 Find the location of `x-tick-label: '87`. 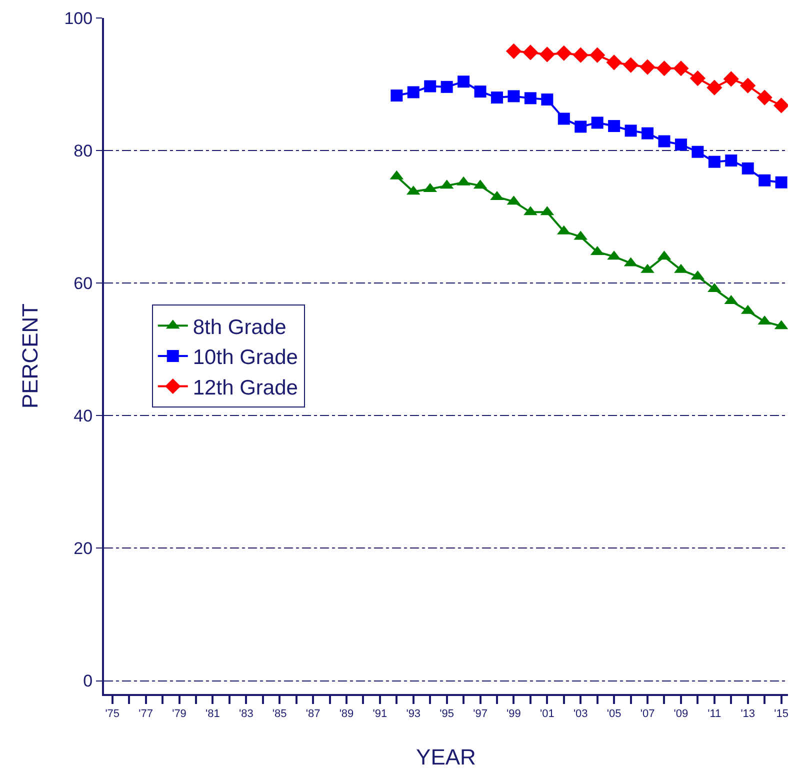

x-tick-label: '87 is located at coordinates (313, 714).